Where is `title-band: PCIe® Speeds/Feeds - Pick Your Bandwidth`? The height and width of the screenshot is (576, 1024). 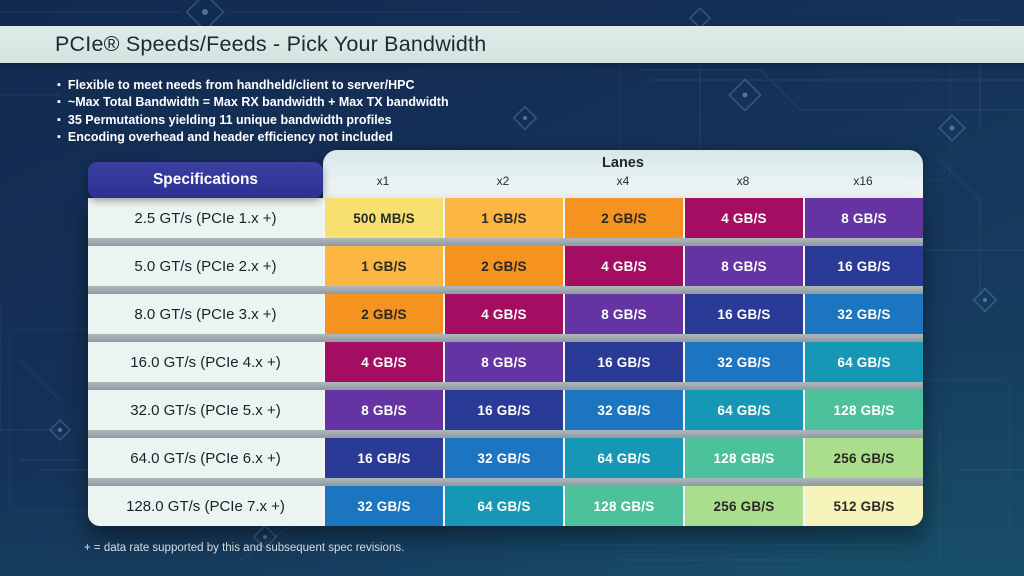 title-band: PCIe® Speeds/Feeds - Pick Your Bandwidth is located at coordinates (512, 44).